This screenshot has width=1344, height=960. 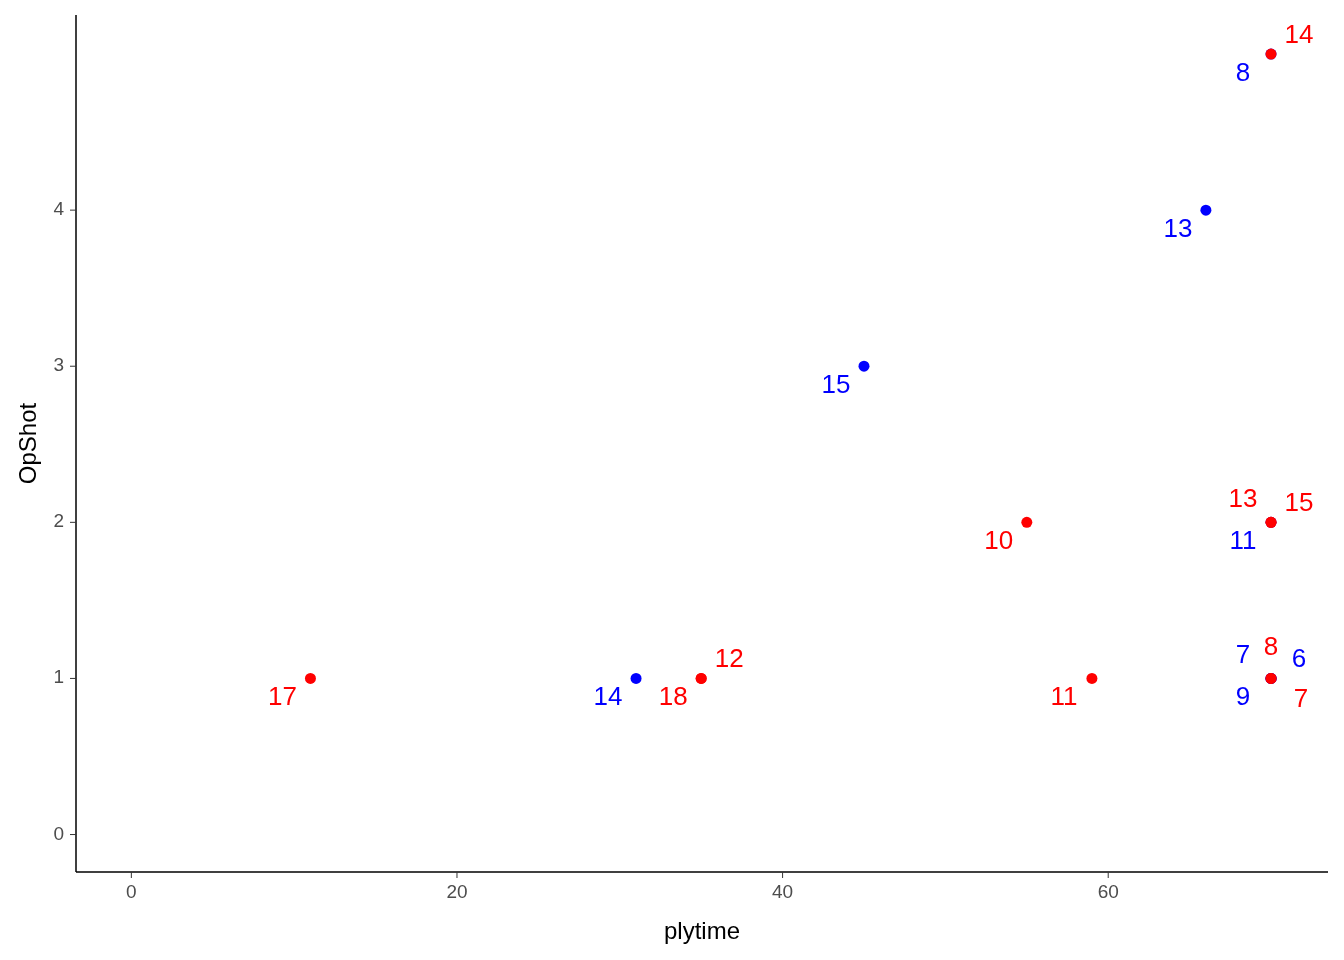 I want to click on y-axis-title: OpShot, so click(x=27, y=443).